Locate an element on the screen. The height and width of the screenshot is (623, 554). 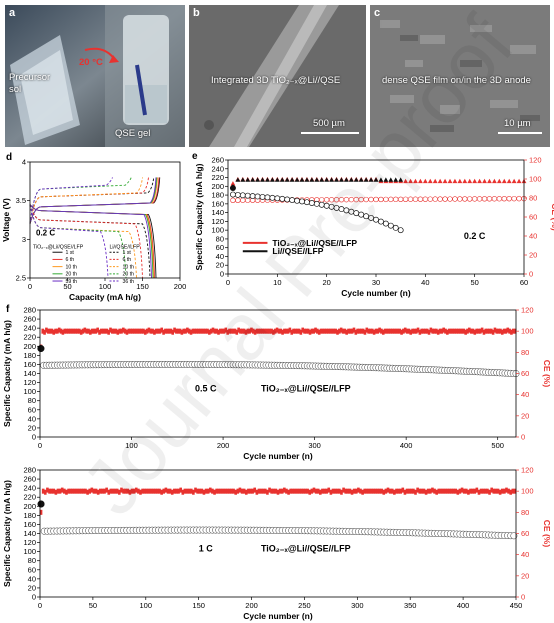
y2-axis-label: CE (%) is located at coordinates (552, 217).